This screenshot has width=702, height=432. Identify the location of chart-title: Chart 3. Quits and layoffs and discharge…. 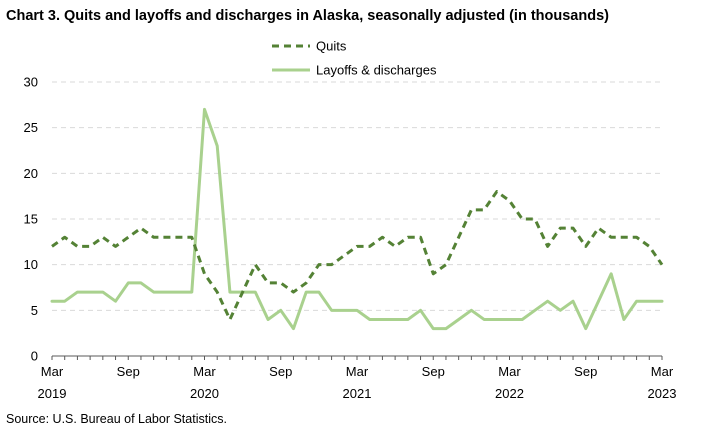
(307, 16).